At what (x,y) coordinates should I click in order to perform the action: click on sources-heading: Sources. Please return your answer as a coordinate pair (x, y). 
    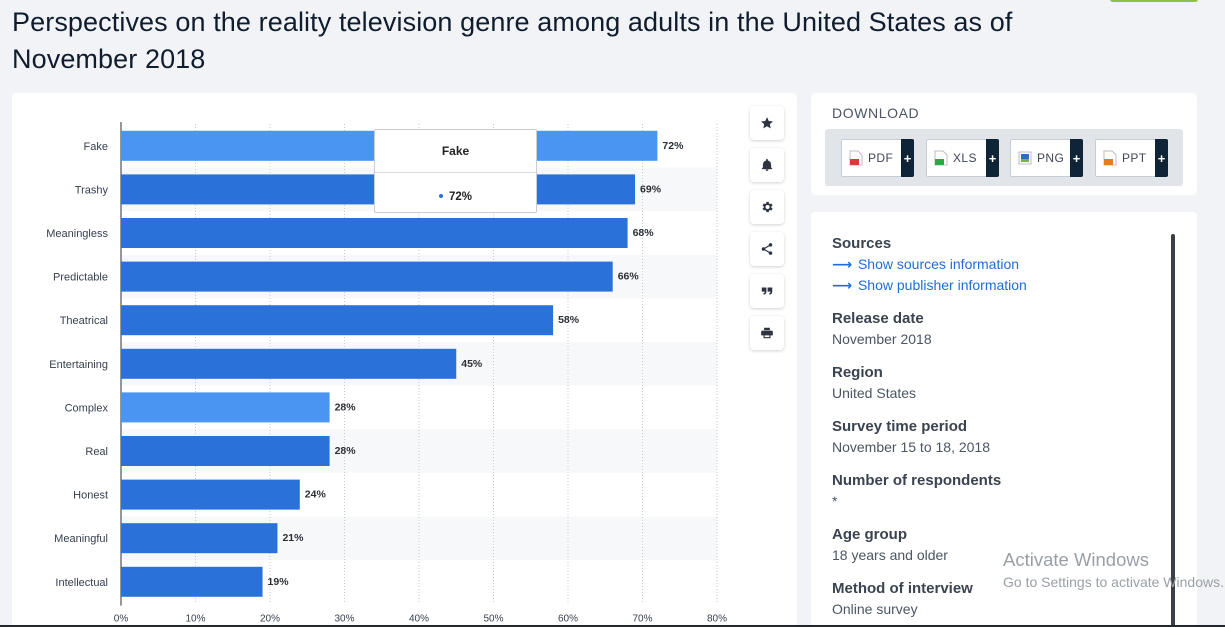
    Looking at the image, I should click on (862, 243).